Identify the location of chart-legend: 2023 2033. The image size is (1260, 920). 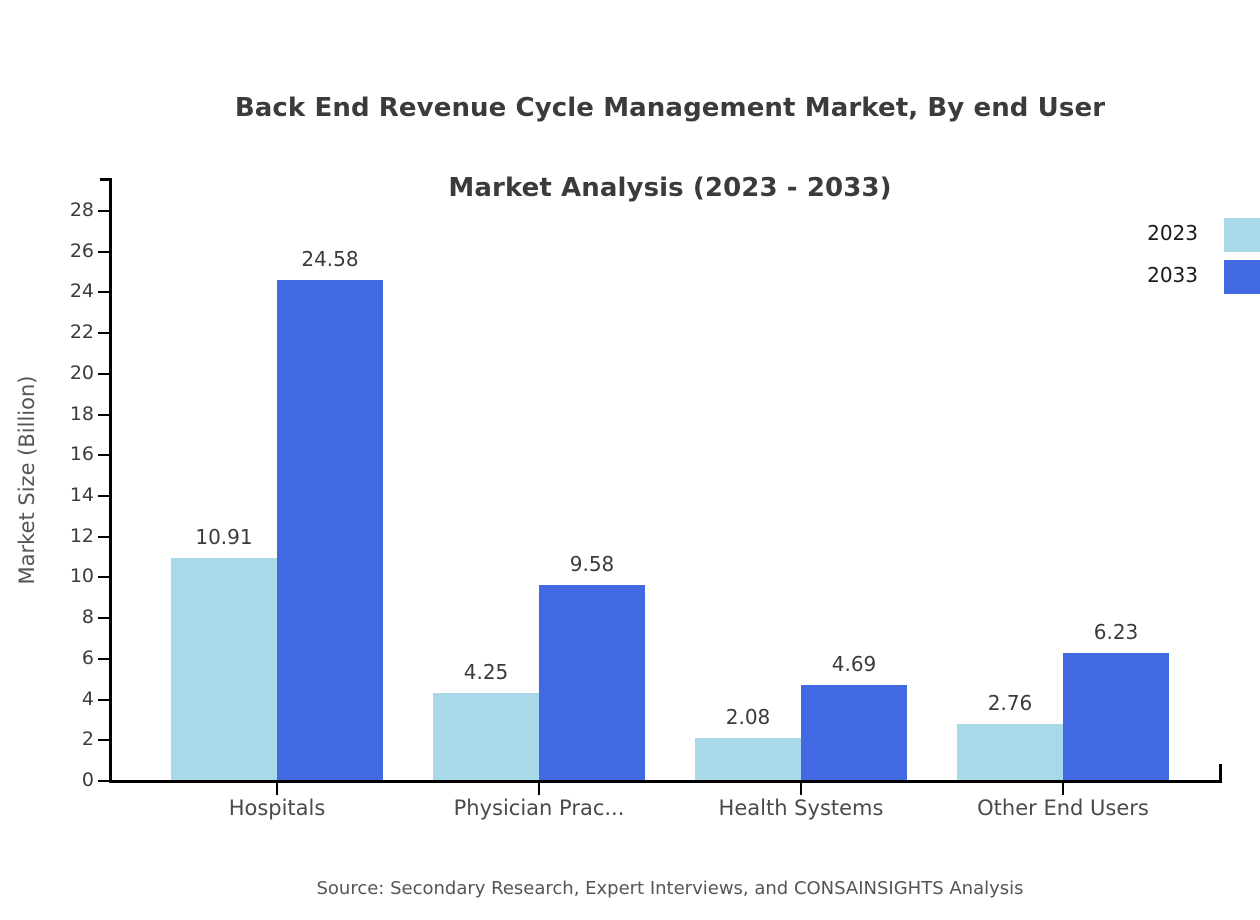
(1190, 258).